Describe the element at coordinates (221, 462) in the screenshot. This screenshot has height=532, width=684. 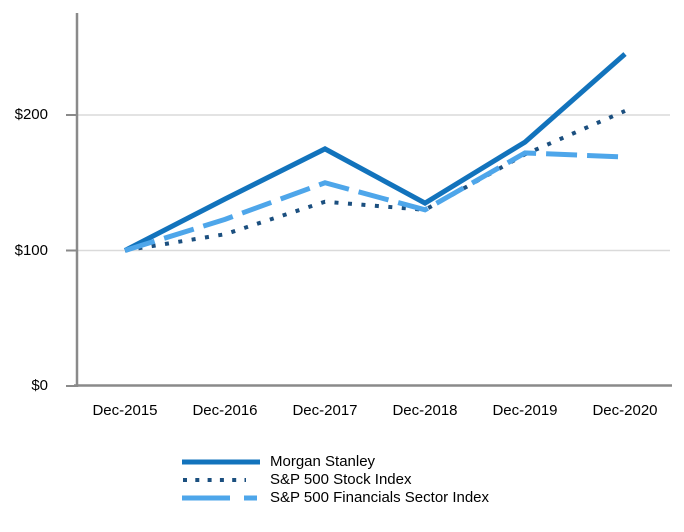
I see `solid-line-swatch-icon` at that location.